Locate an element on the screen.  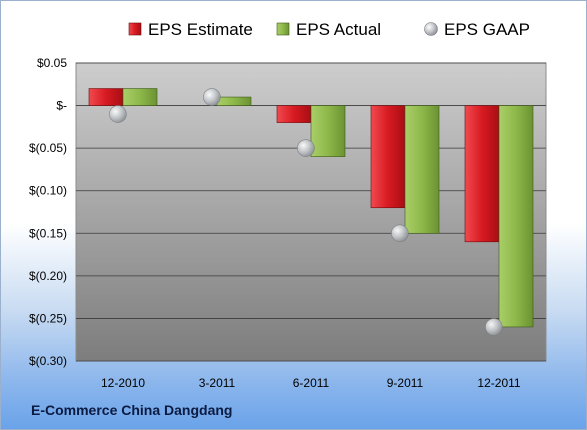
company-name: E-Commerce China Dangdang is located at coordinates (132, 410).